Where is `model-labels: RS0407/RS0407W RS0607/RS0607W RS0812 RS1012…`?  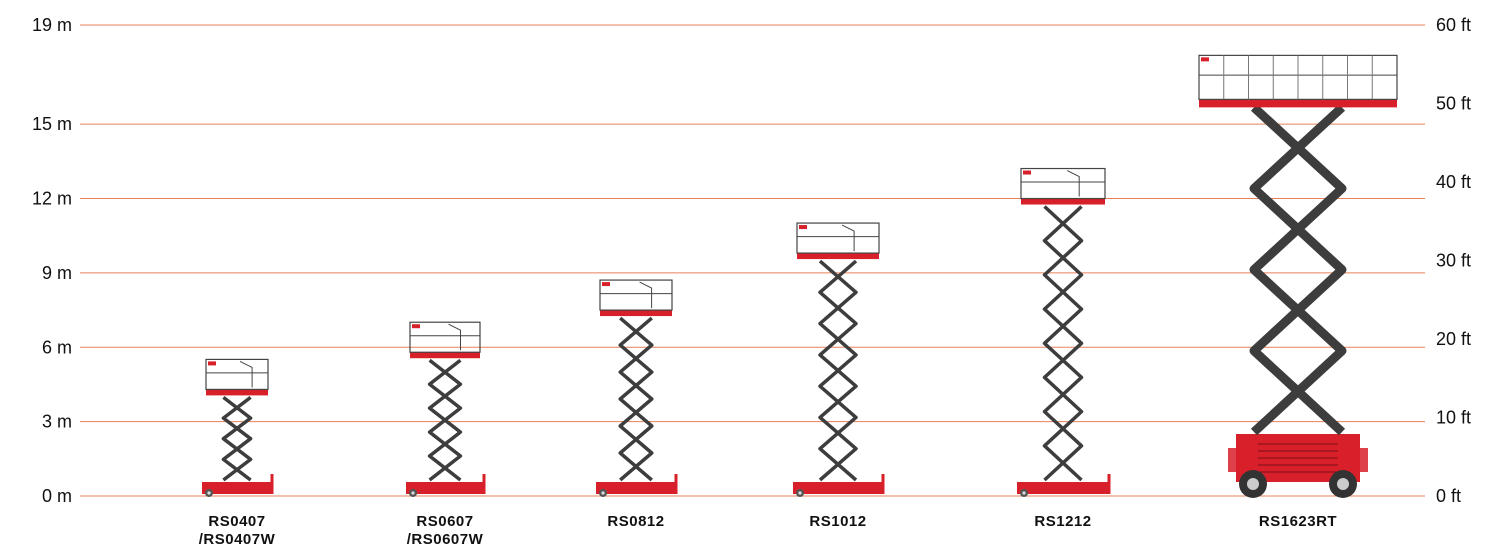
model-labels: RS0407/RS0407W RS0607/RS0607W RS0812 RS1012… is located at coordinates (768, 530).